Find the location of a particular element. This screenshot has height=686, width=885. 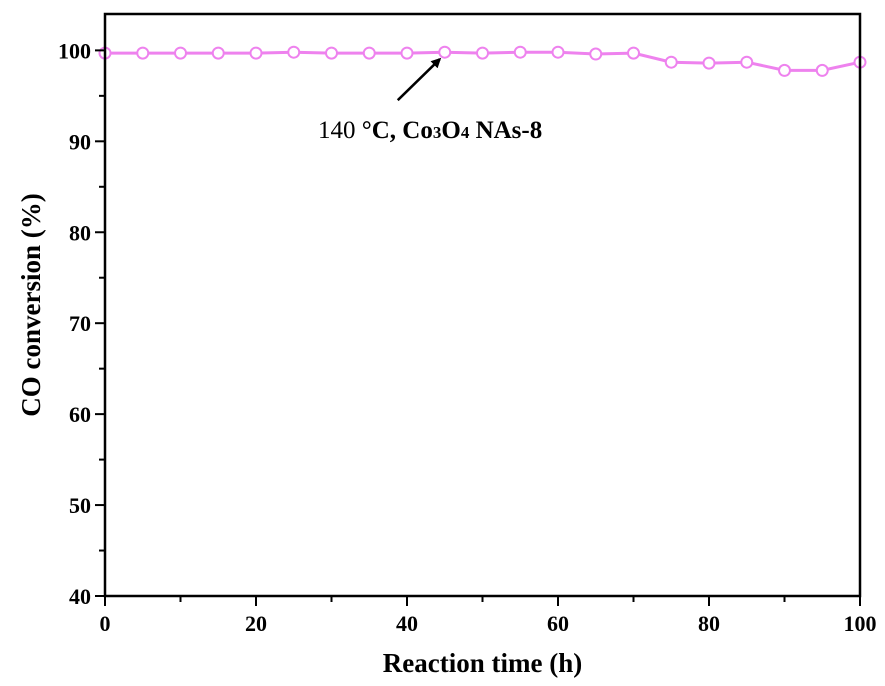

y-tick-label: 50 is located at coordinates (80, 505).